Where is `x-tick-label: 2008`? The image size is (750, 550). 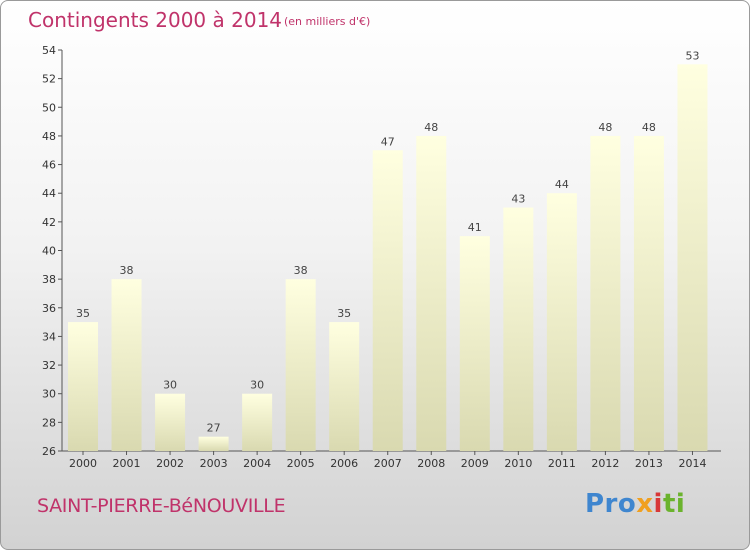
x-tick-label: 2008 is located at coordinates (431, 463).